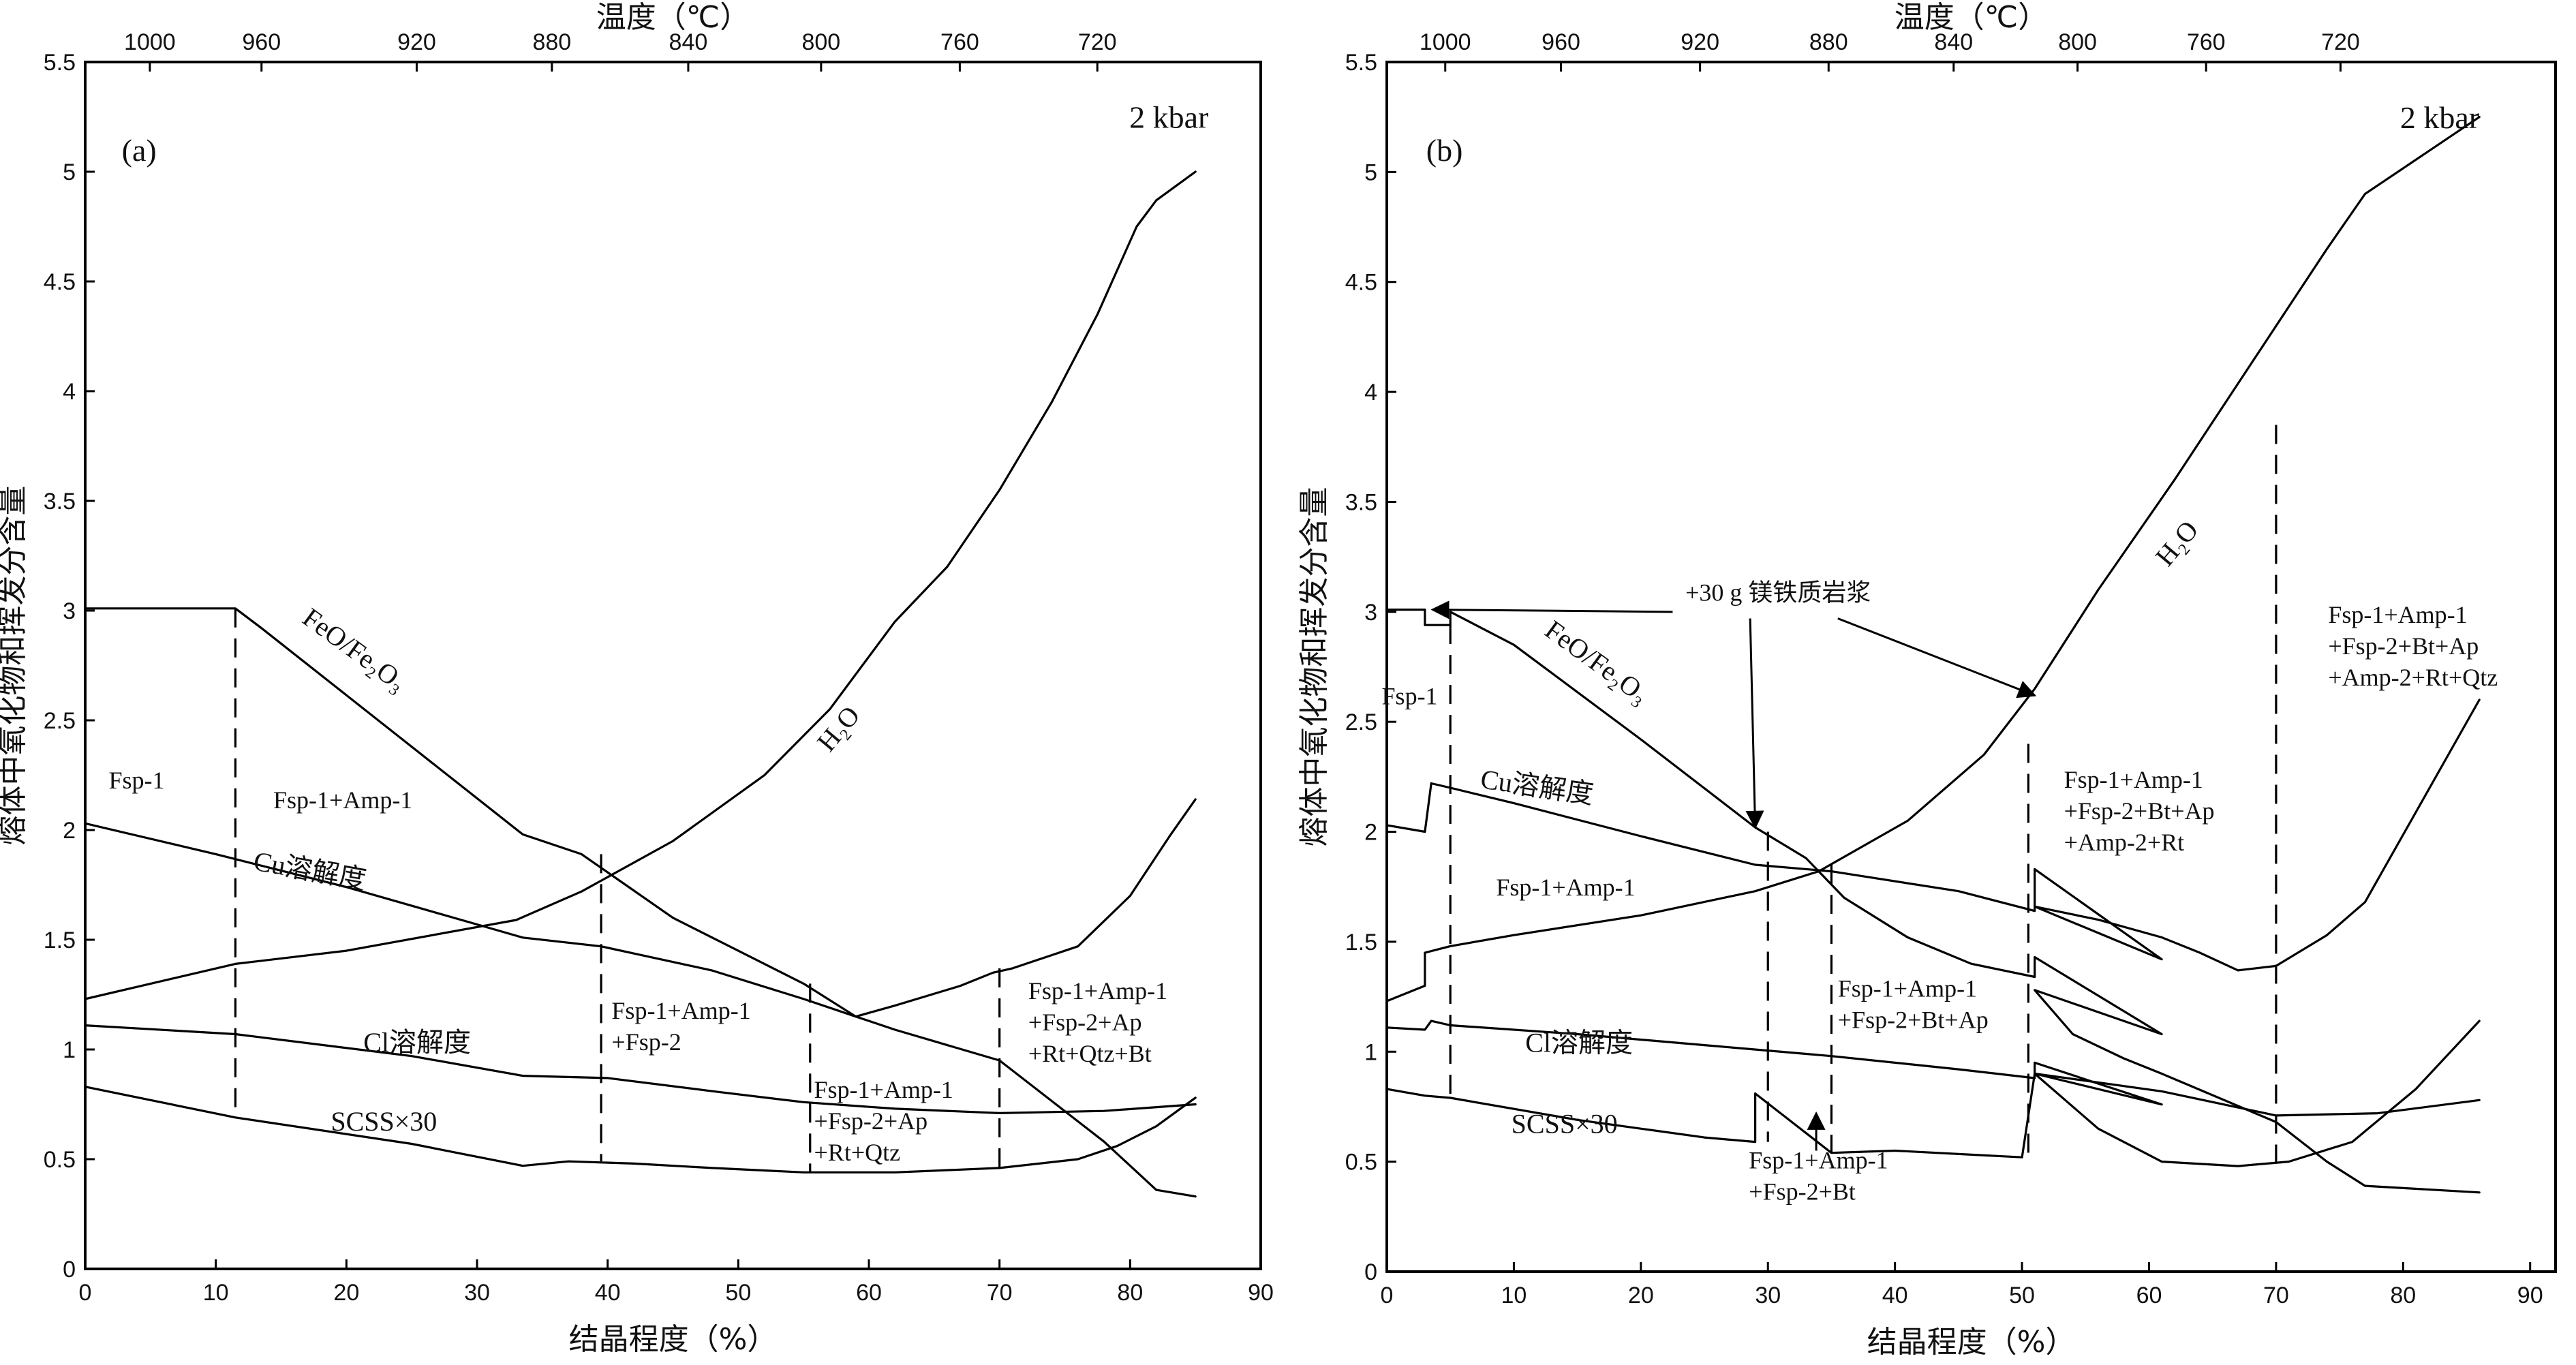  What do you see at coordinates (1445, 42) in the screenshot?
I see `top-tick-label: 1000` at bounding box center [1445, 42].